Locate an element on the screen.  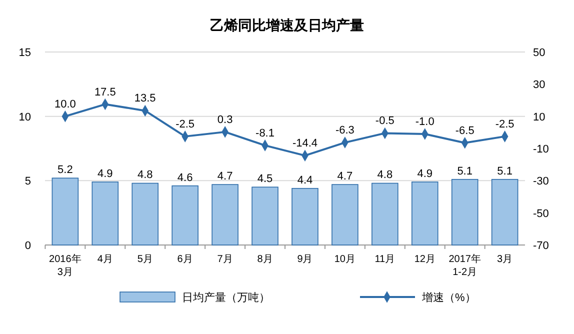
y2-tick-label: 30 is located at coordinates (539, 85).